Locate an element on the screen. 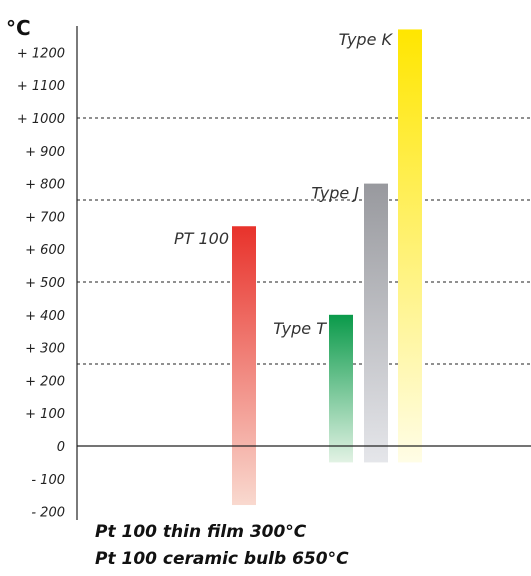 Image resolution: width=531 pixels, height=576 pixels. y-tick-label: + 800 is located at coordinates (45, 185).